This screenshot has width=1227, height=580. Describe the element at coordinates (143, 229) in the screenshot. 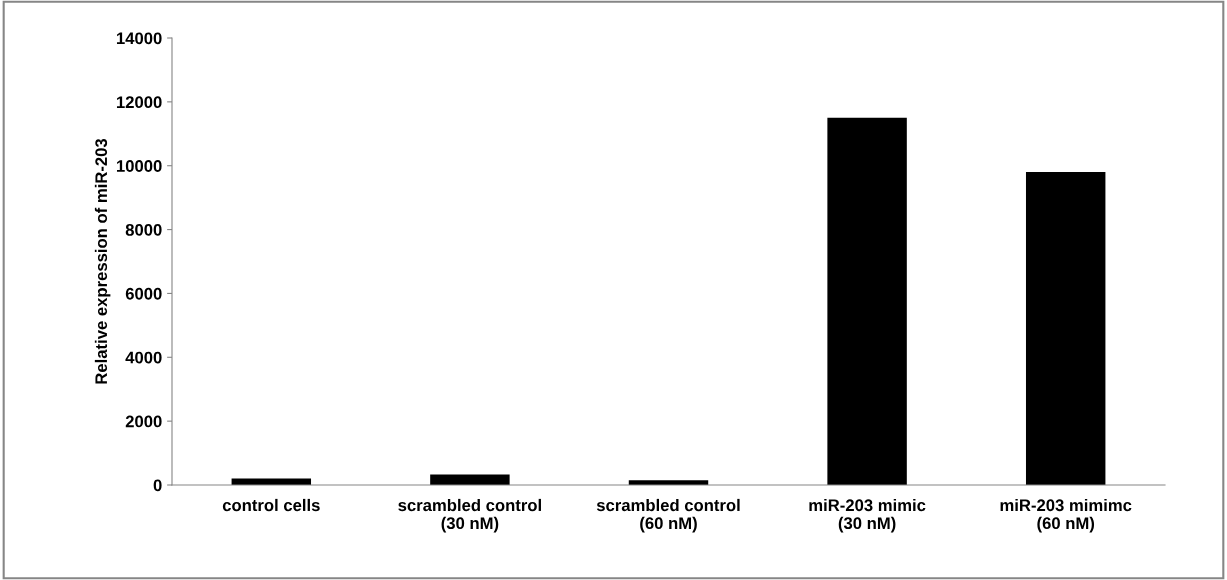

I see `y-tick-label: 8000` at that location.